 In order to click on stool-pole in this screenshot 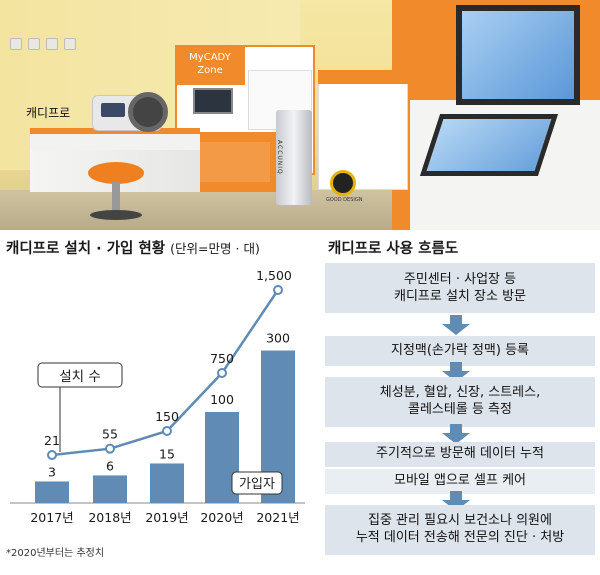, I will do `click(116, 198)`.